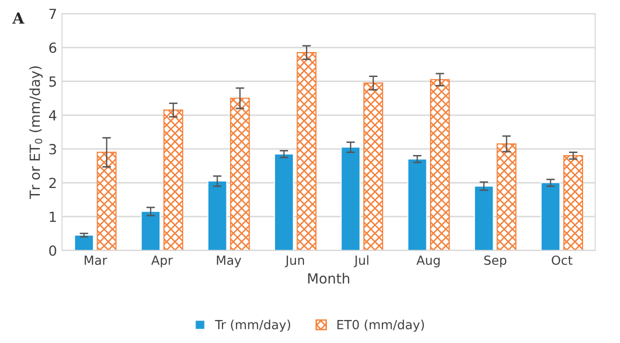 Image resolution: width=620 pixels, height=343 pixels. Describe the element at coordinates (52, 13) in the screenshot. I see `y-tick-label: 7` at that location.